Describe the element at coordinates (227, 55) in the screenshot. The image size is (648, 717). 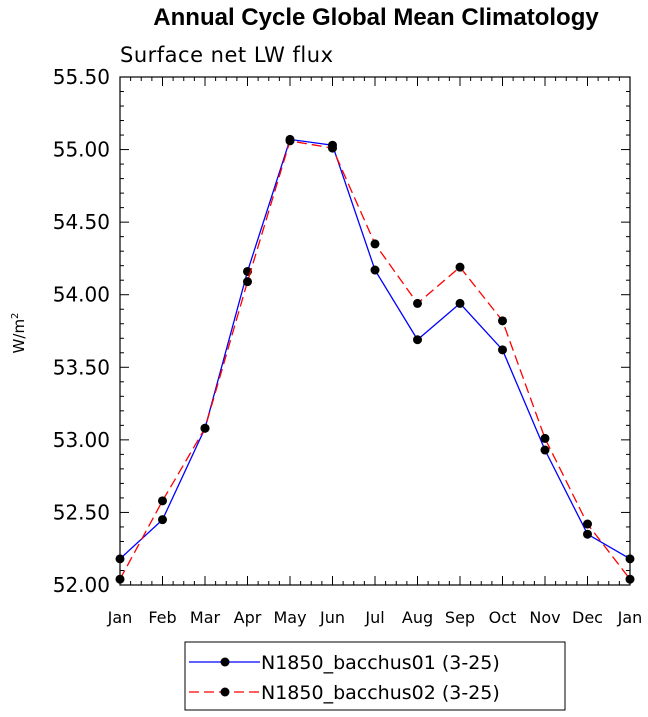
I see `chart-subtitle: Surface net LW flux` at that location.